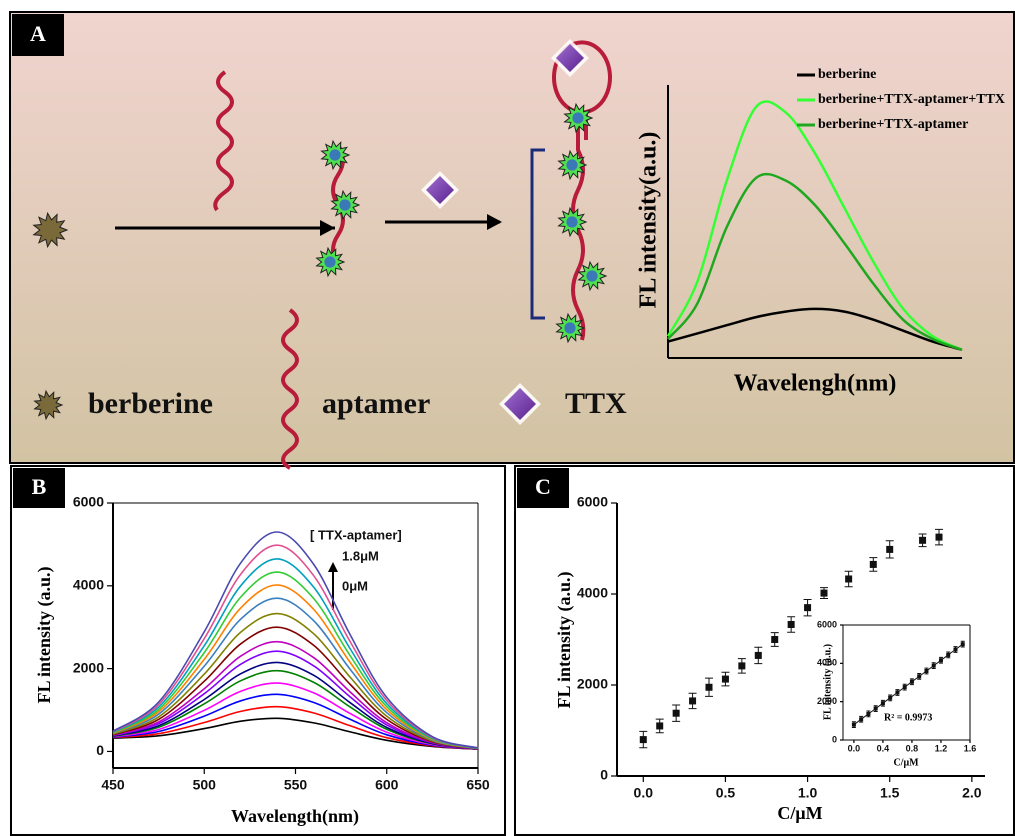  Describe the element at coordinates (906, 762) in the screenshot. I see `x-axis-title: C/μM` at that location.